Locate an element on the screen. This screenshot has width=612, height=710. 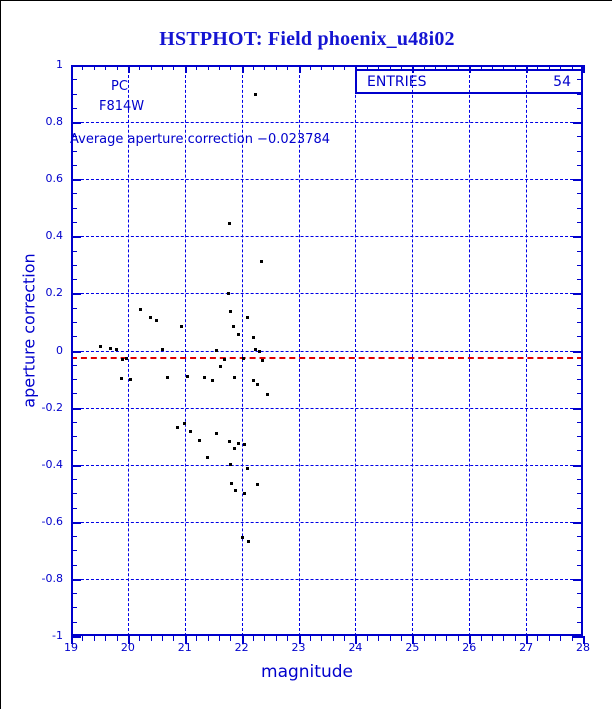
entries-label: ENTRIES is located at coordinates (397, 82).